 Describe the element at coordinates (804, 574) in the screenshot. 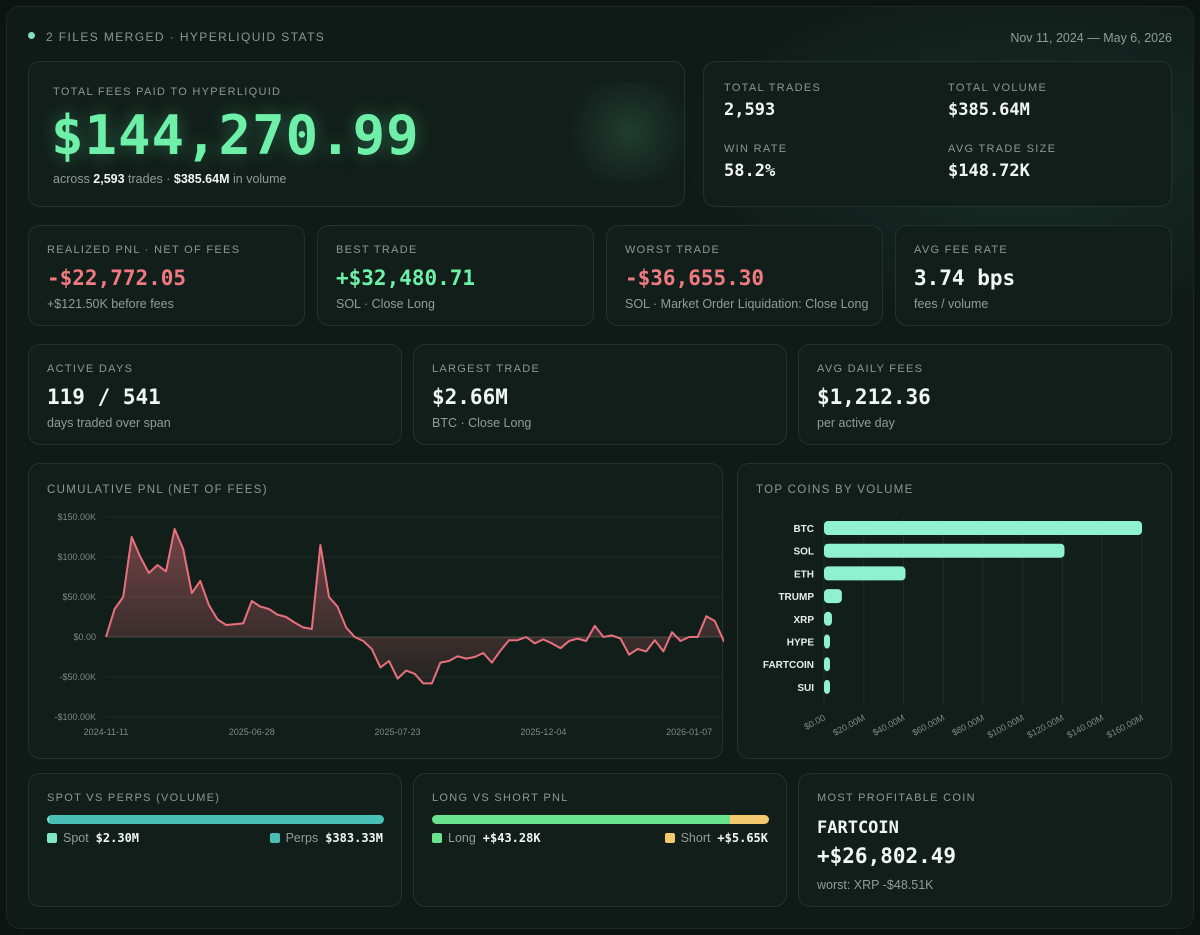

I see `coin-label: ETH` at that location.